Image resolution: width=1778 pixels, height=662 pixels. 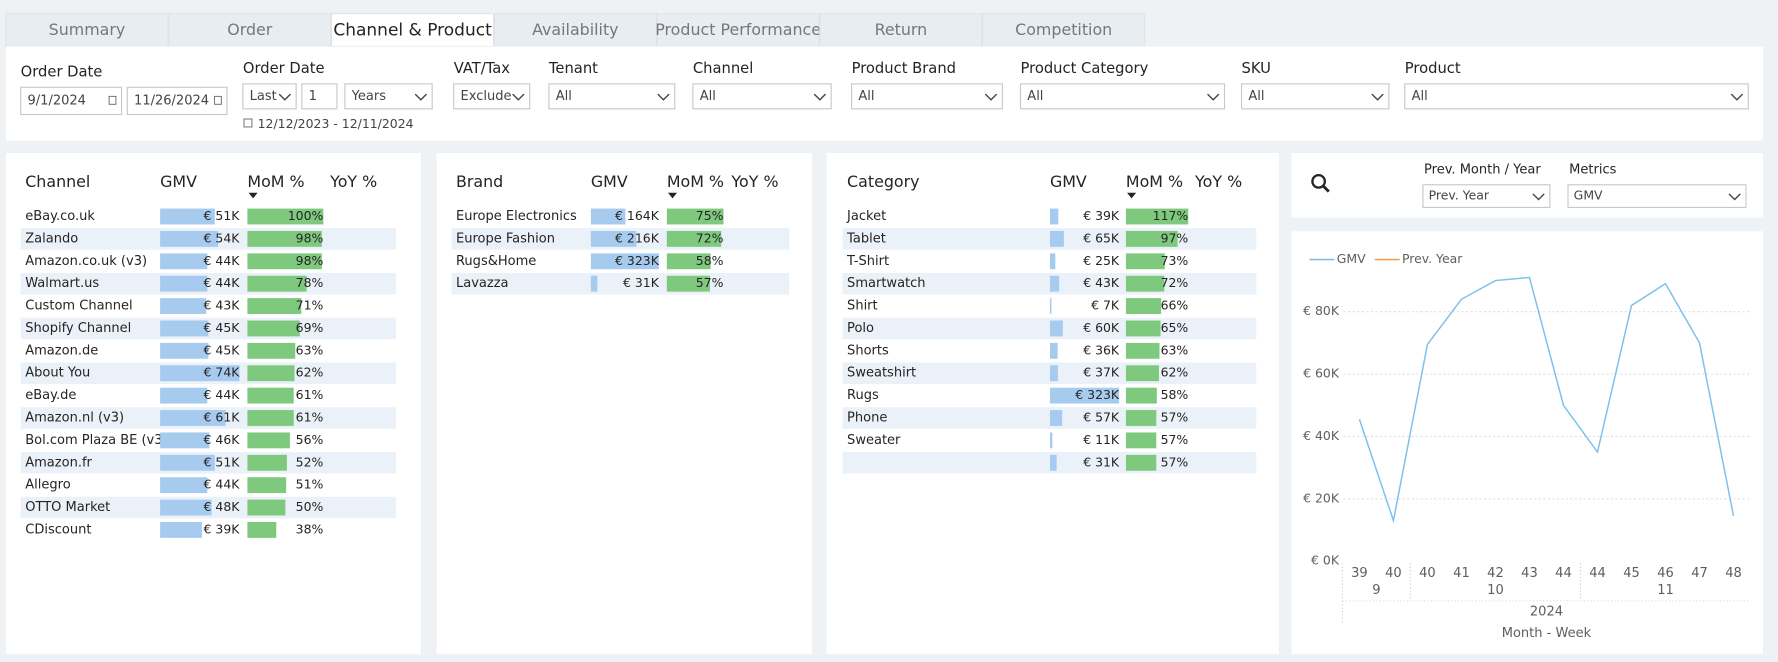 What do you see at coordinates (1588, 195) in the screenshot?
I see `filter-value: GMV` at bounding box center [1588, 195].